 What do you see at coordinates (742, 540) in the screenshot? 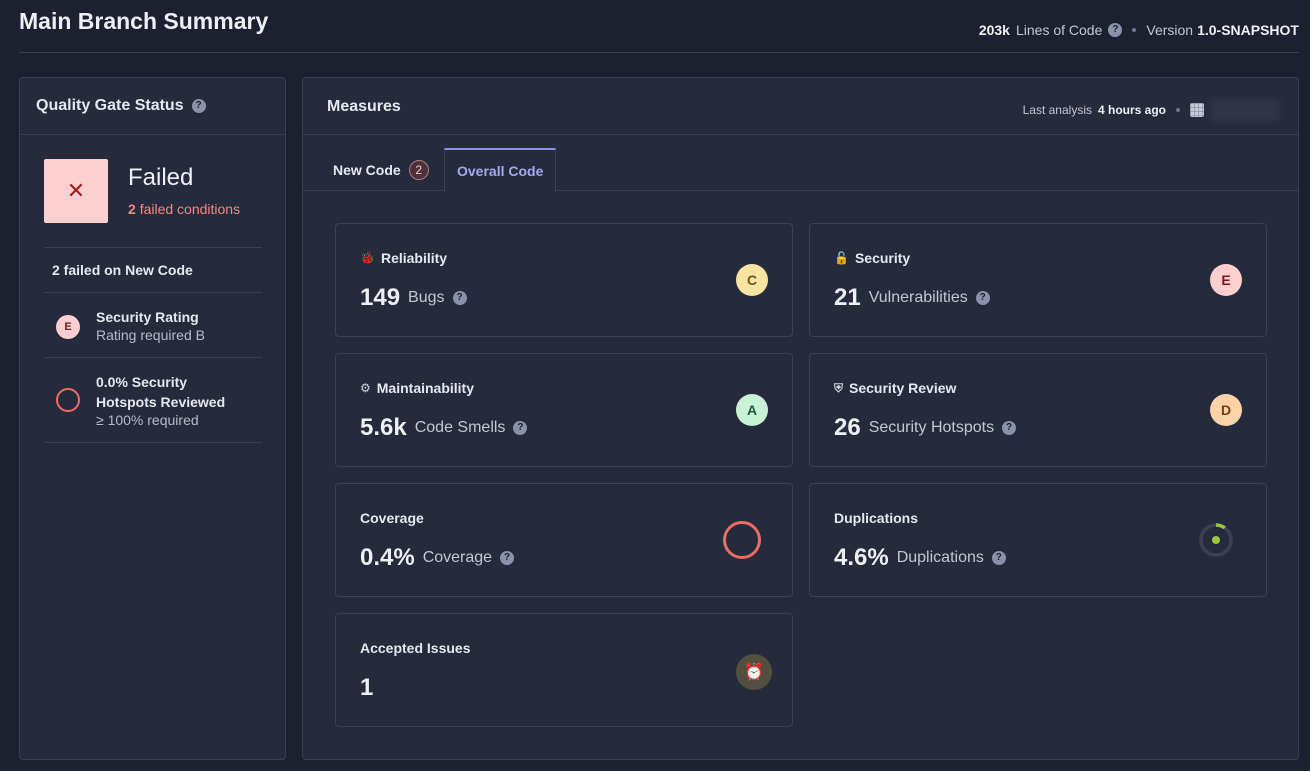
I see `coverage-ring-icon` at bounding box center [742, 540].